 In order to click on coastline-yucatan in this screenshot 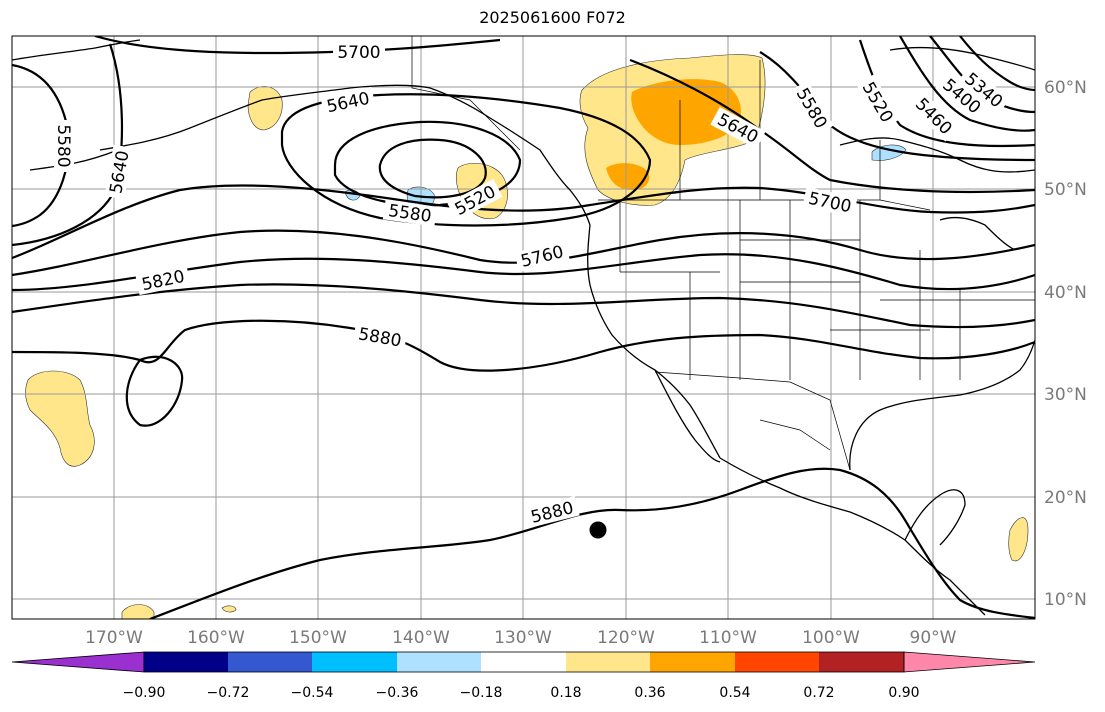, I will do `click(935, 517)`.